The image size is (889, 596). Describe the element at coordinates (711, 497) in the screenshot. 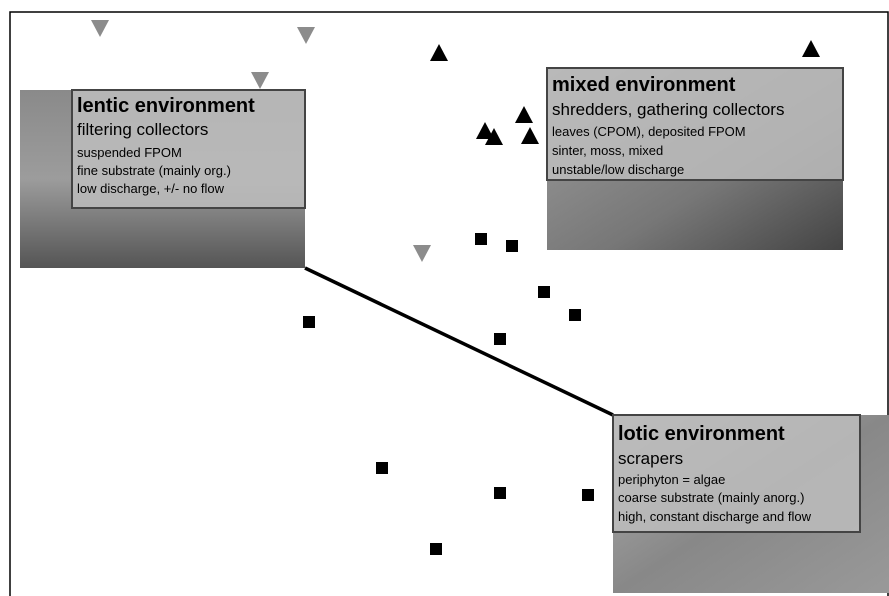

I see `box-line: coarse substrate (mainly anorg.)` at that location.